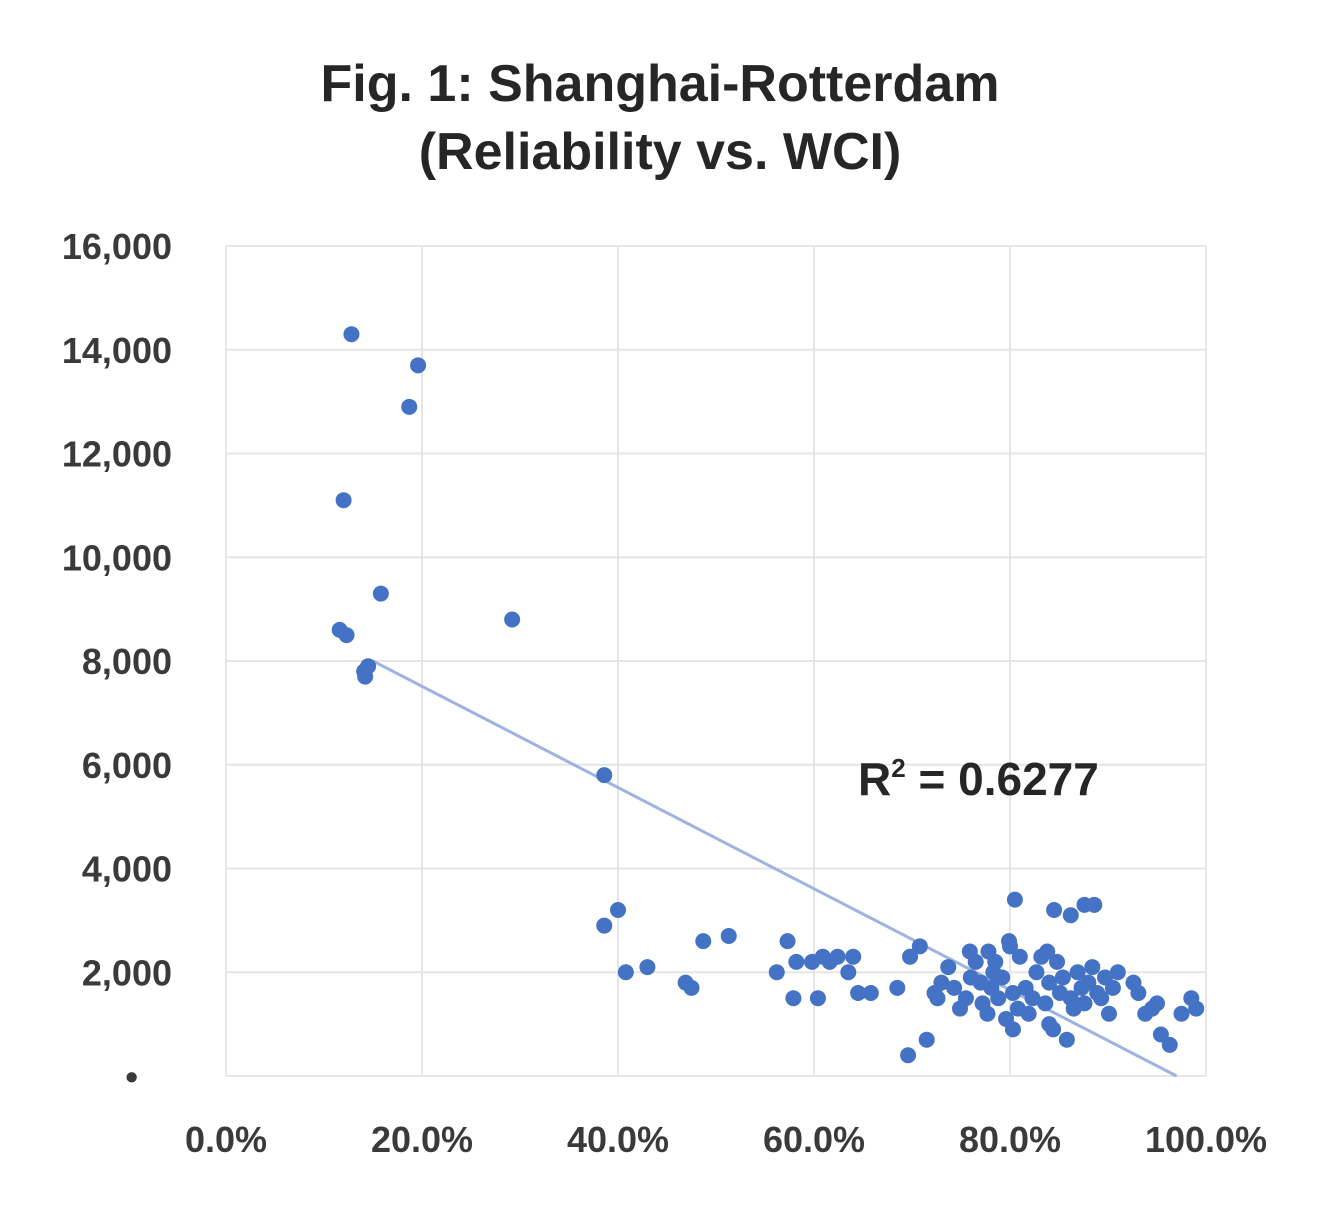 The width and height of the screenshot is (1320, 1214). I want to click on y-tick-label: 12,000, so click(117, 454).